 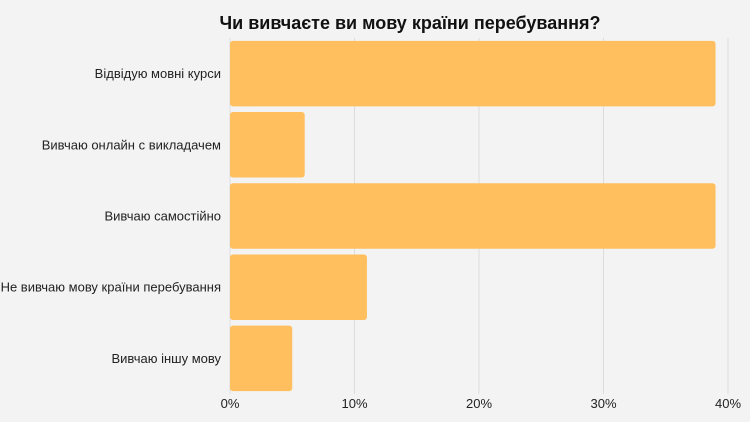 I want to click on x-tick-label: 30%, so click(x=603, y=403).